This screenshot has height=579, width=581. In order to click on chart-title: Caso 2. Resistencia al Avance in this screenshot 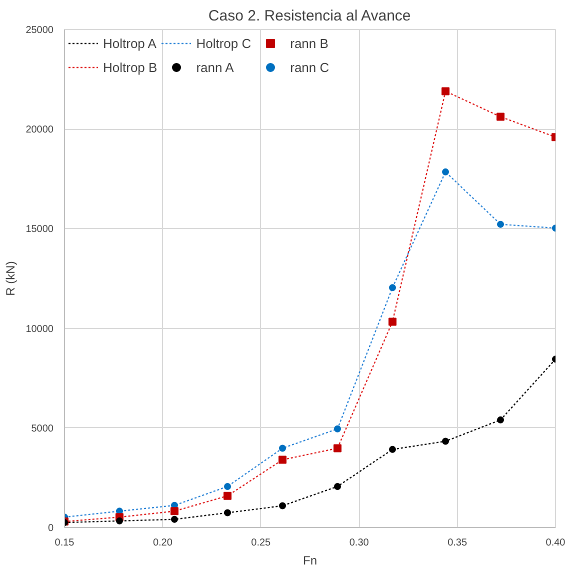, I will do `click(309, 16)`.